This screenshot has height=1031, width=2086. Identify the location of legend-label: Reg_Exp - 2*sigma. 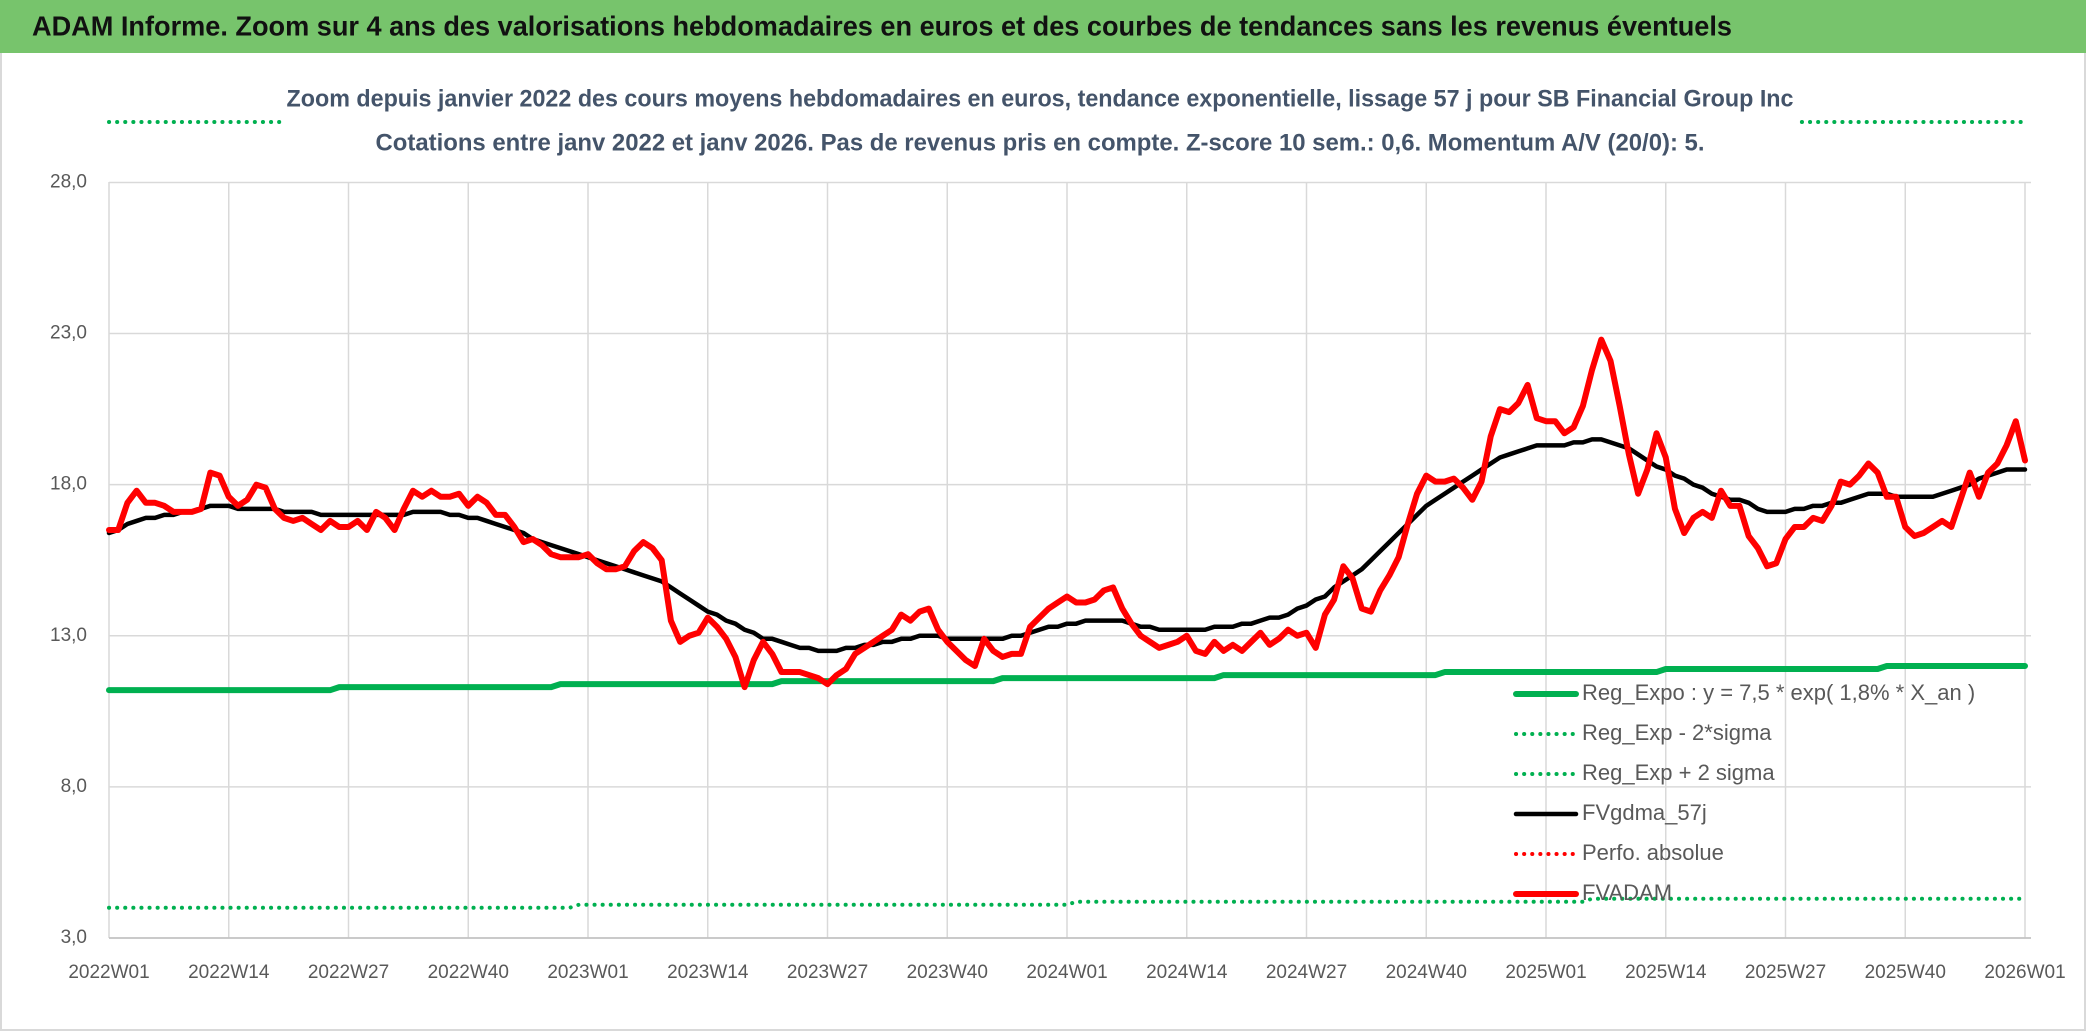
(1677, 732).